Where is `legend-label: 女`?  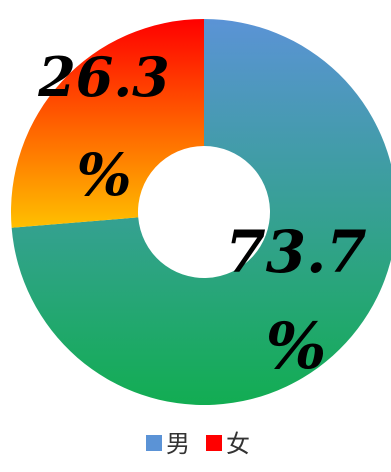
legend-label: 女 is located at coordinates (238, 444).